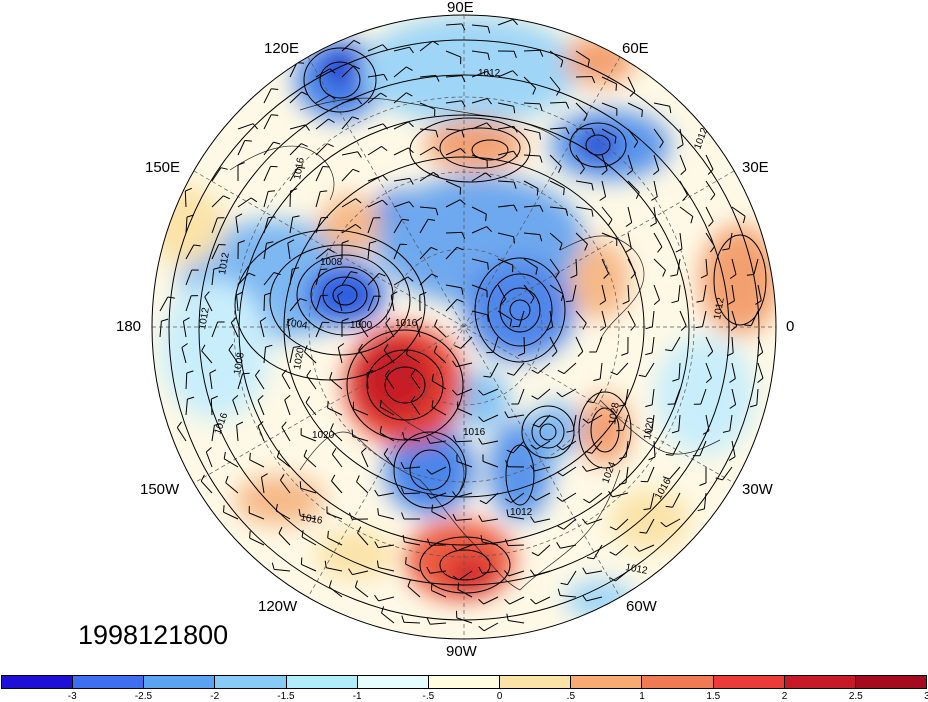 This screenshot has width=928, height=702. Describe the element at coordinates (143, 696) in the screenshot. I see `colorbar-tick-label: -2.5` at that location.